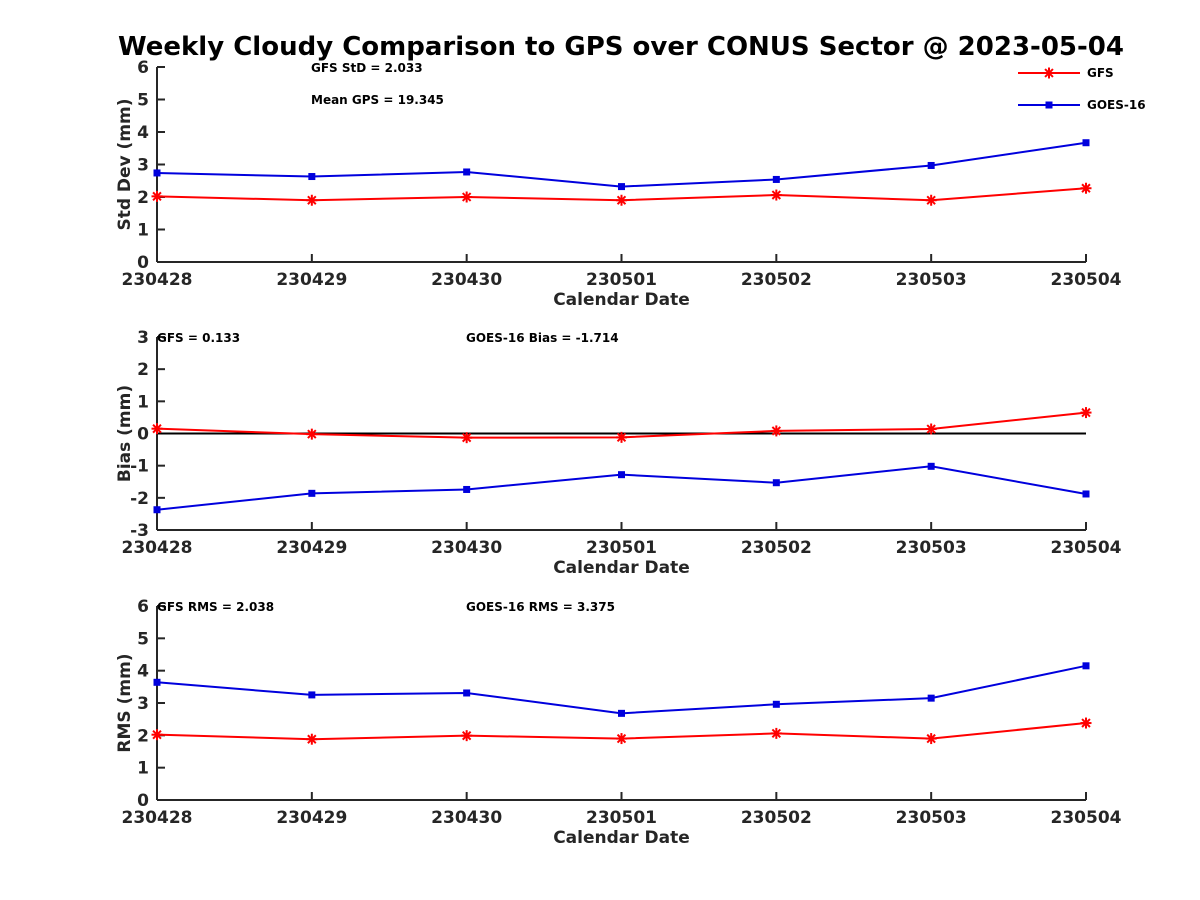  Describe the element at coordinates (1066, 73) in the screenshot. I see `legend-item-gfs: GFS` at that location.